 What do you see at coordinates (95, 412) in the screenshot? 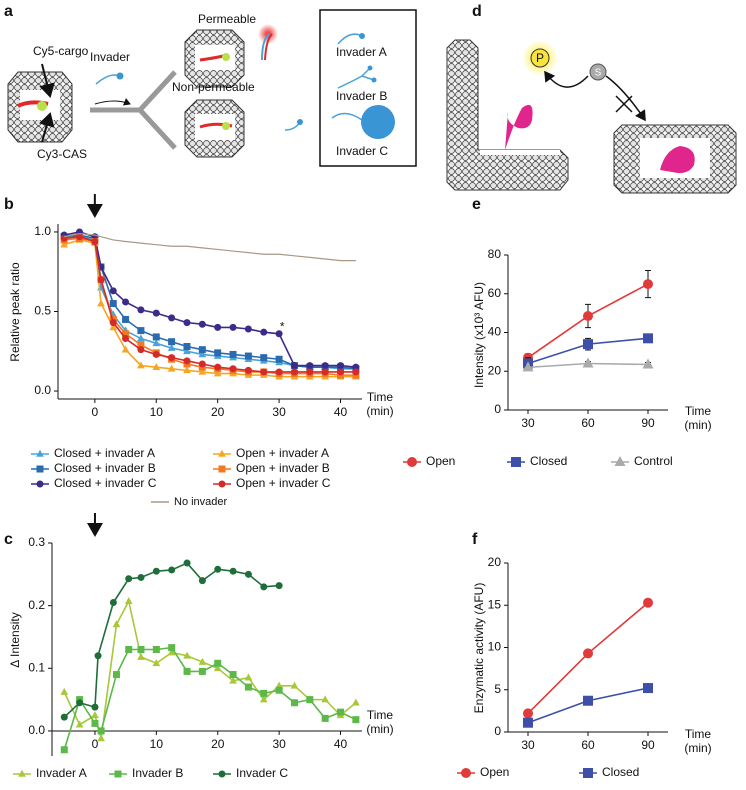
I see `x-tick-label: 0` at bounding box center [95, 412].